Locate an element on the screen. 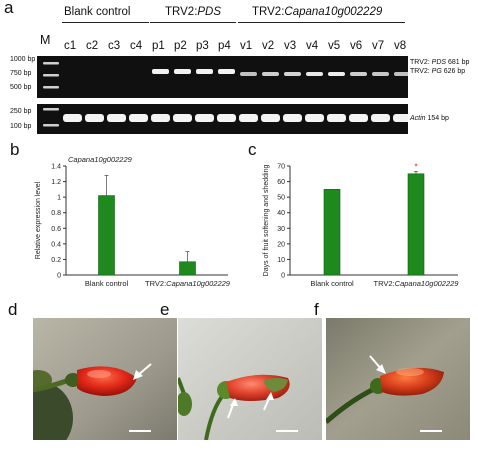  chart-c-category-1: TRV2:Capana10g002229 is located at coordinates (417, 283).